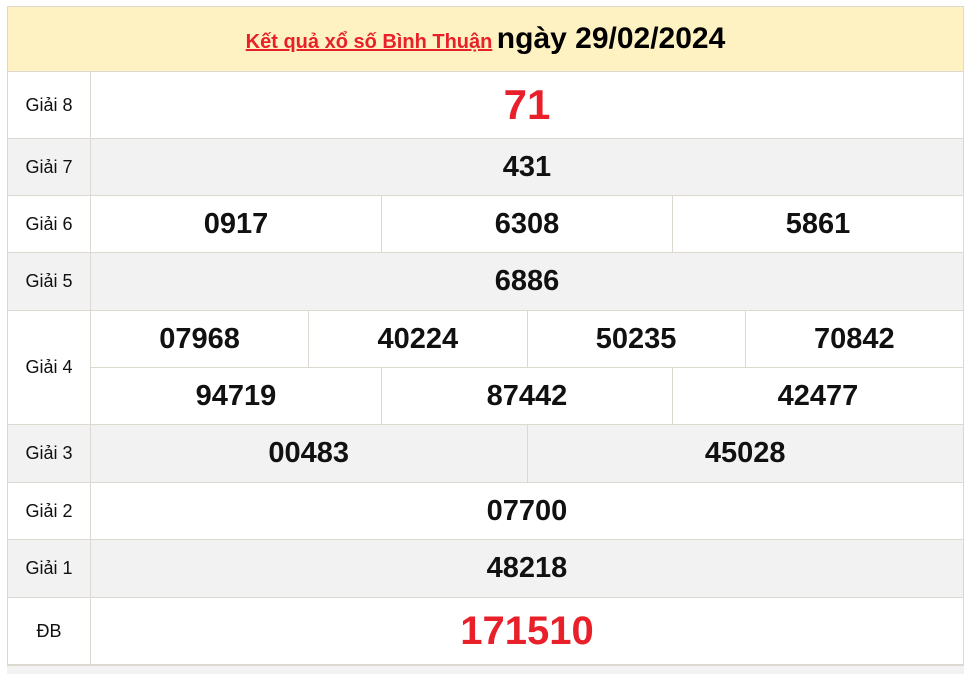  I want to click on prize-label: Giải 5, so click(49, 281).